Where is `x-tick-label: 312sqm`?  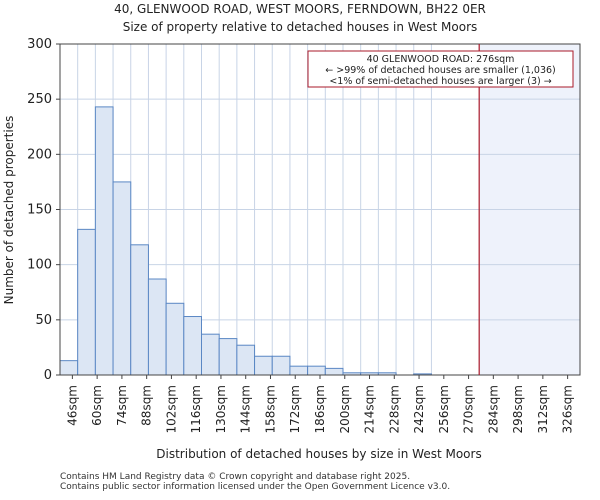 x-tick-label: 312sqm is located at coordinates (543, 409).